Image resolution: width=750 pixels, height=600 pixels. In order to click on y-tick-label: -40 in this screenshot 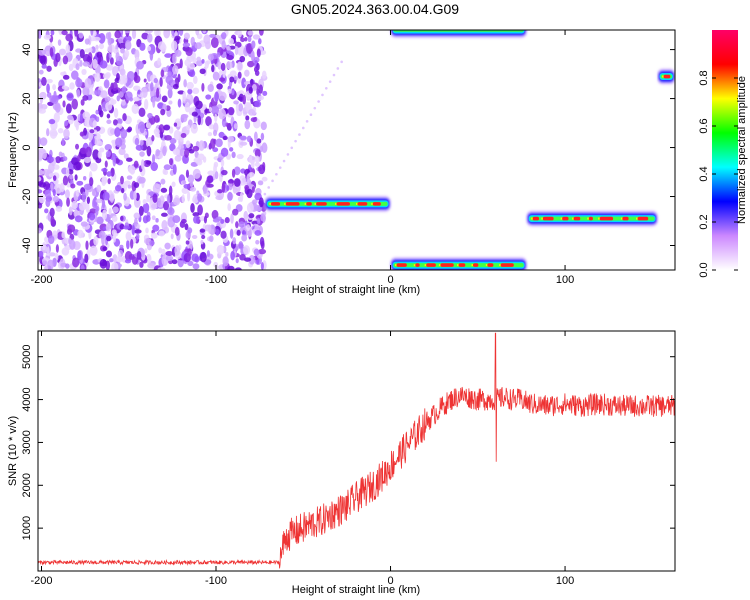, I will do `click(27, 246)`.